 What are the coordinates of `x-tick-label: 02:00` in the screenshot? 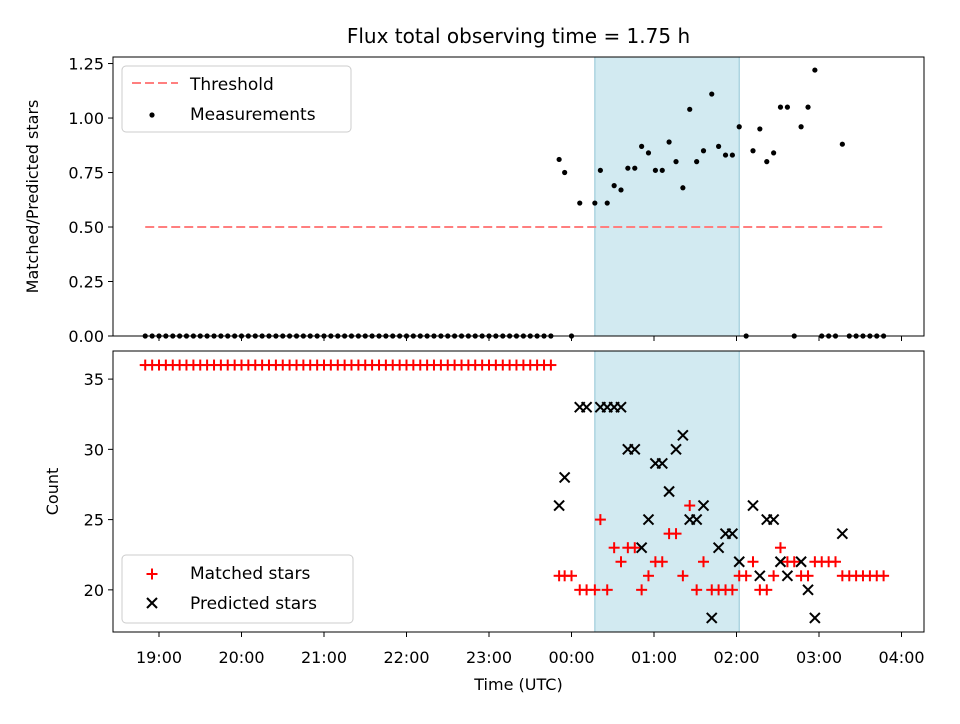 It's located at (736, 657).